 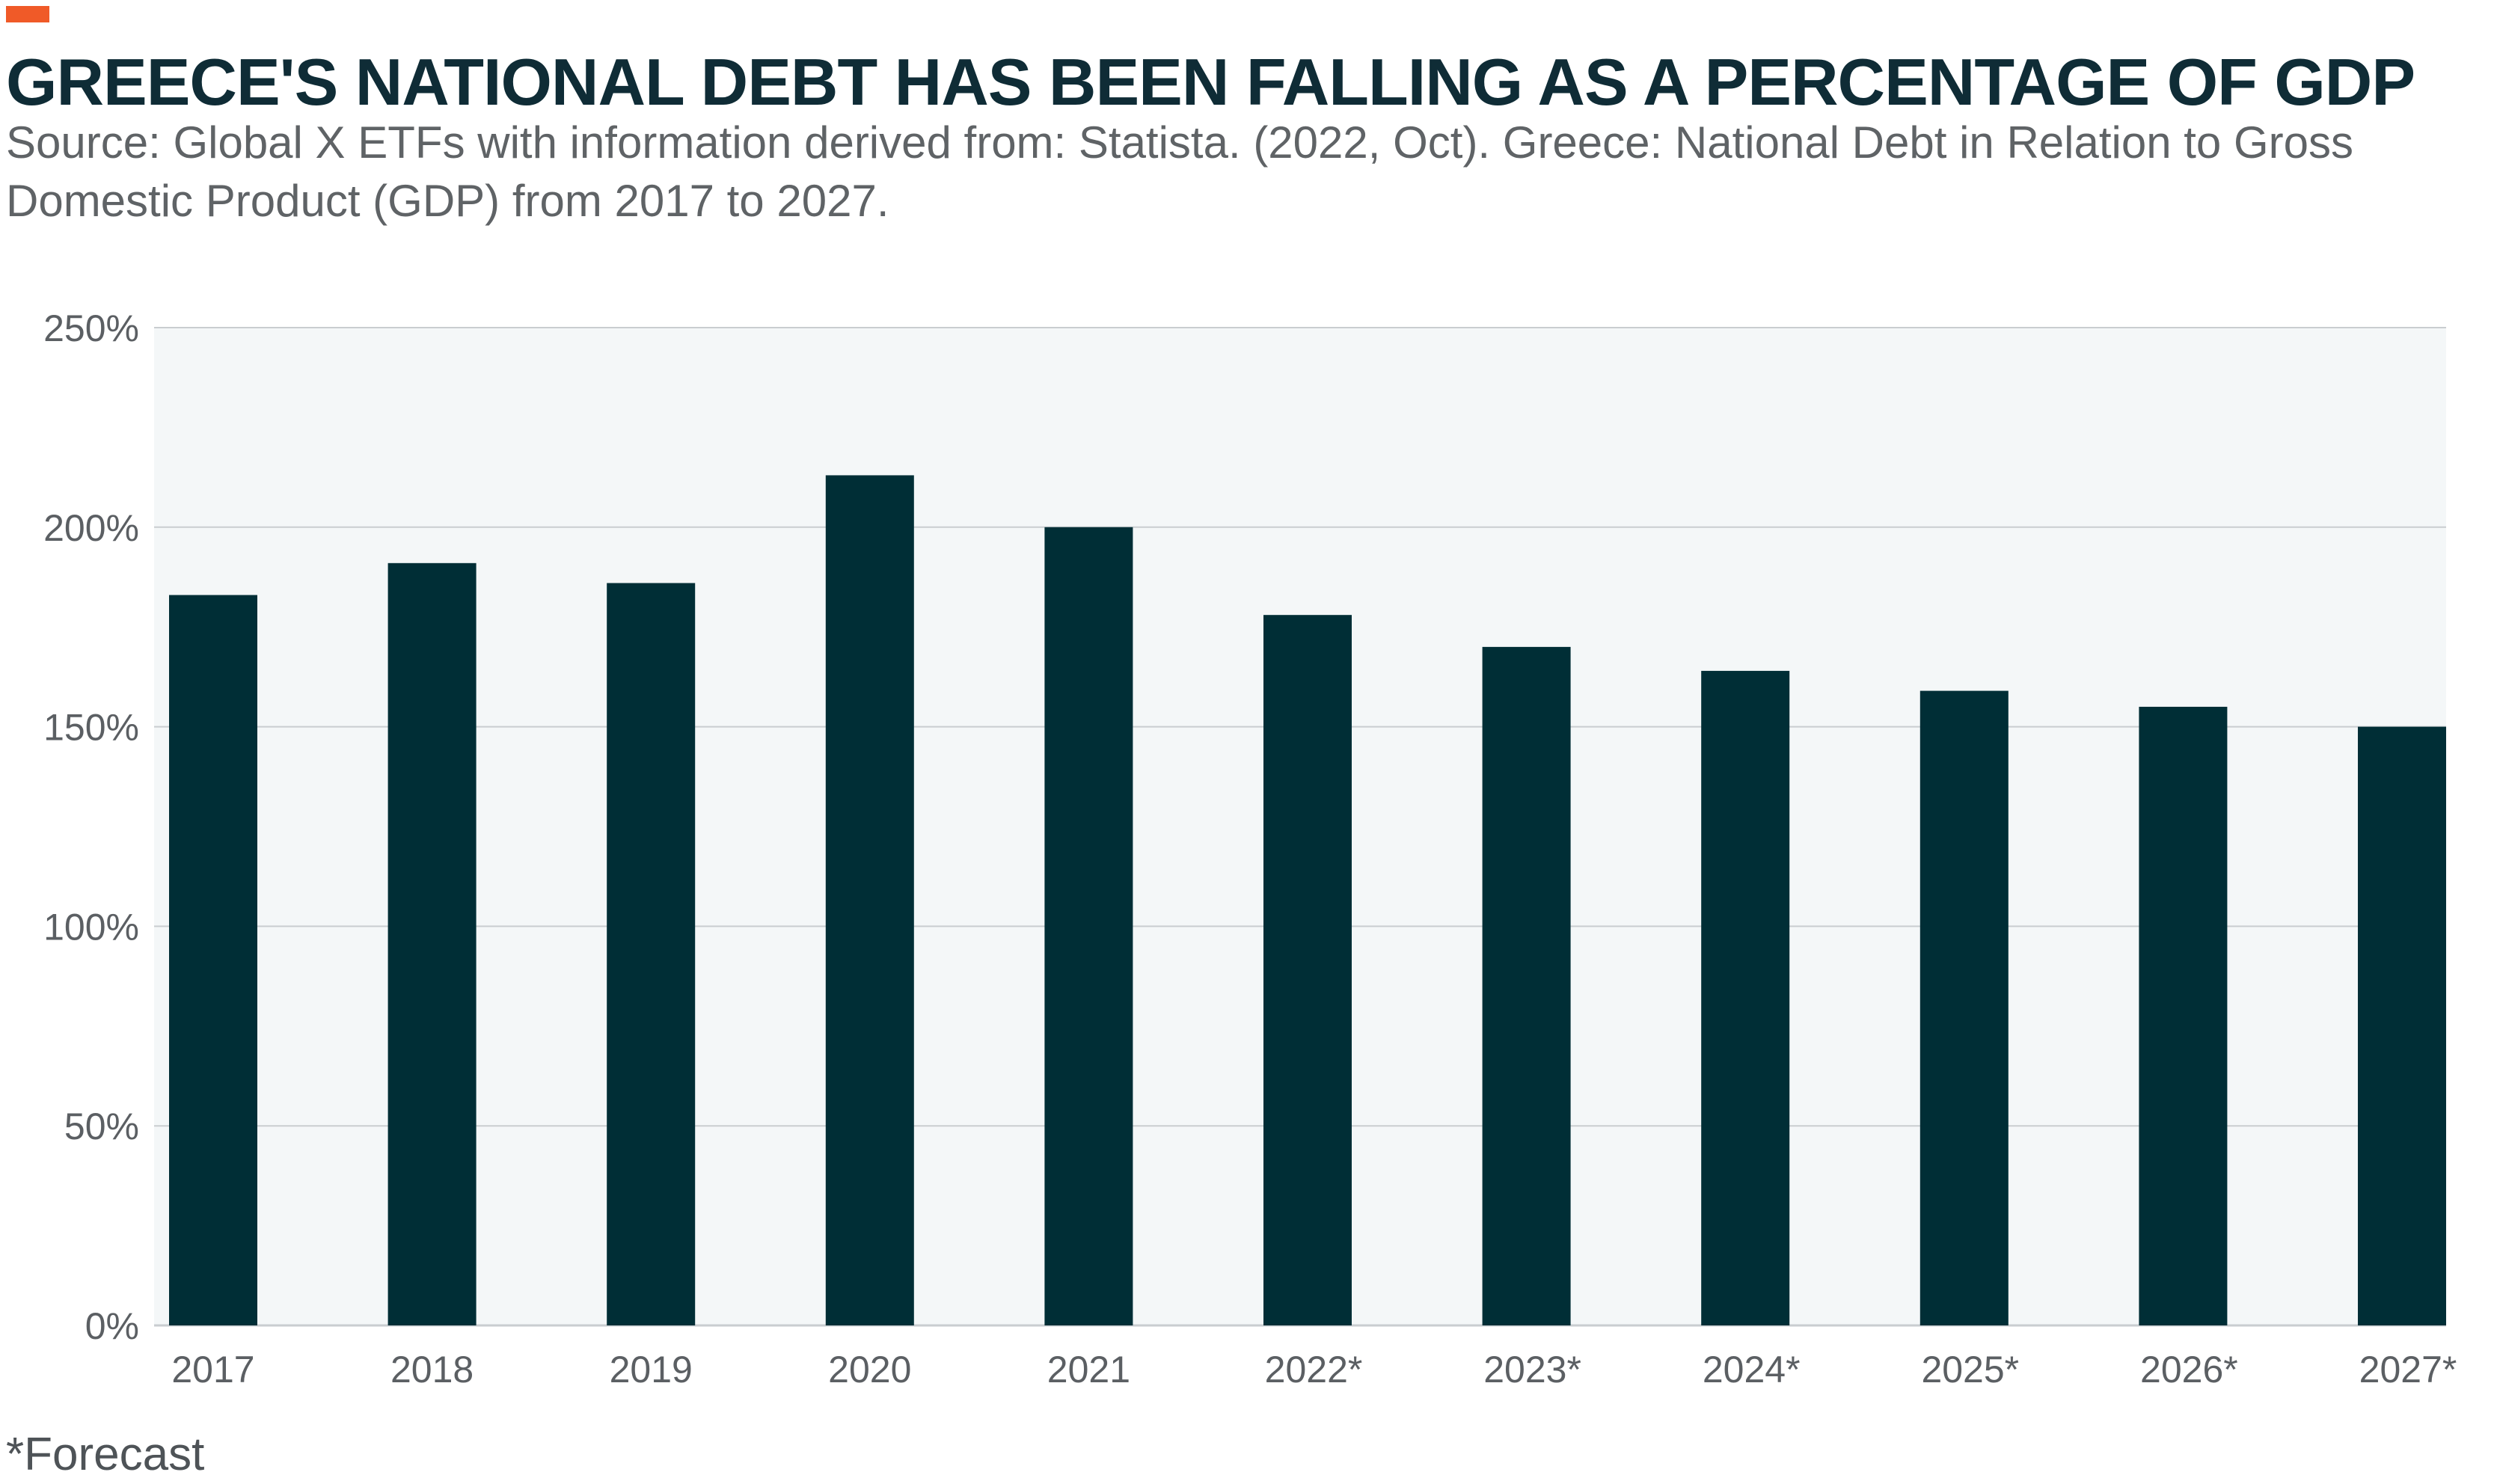 What do you see at coordinates (651, 1370) in the screenshot?
I see `x-tick-label: 2019` at bounding box center [651, 1370].